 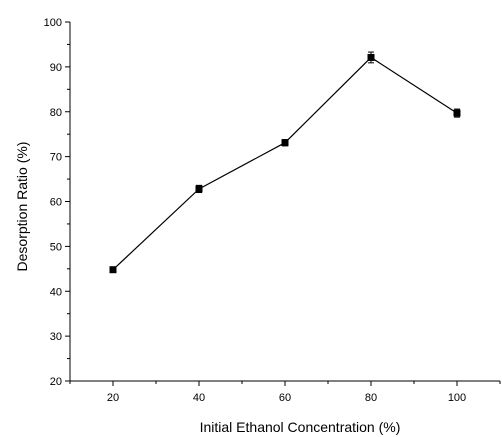 I want to click on x-tick-label: 60, so click(x=285, y=398).